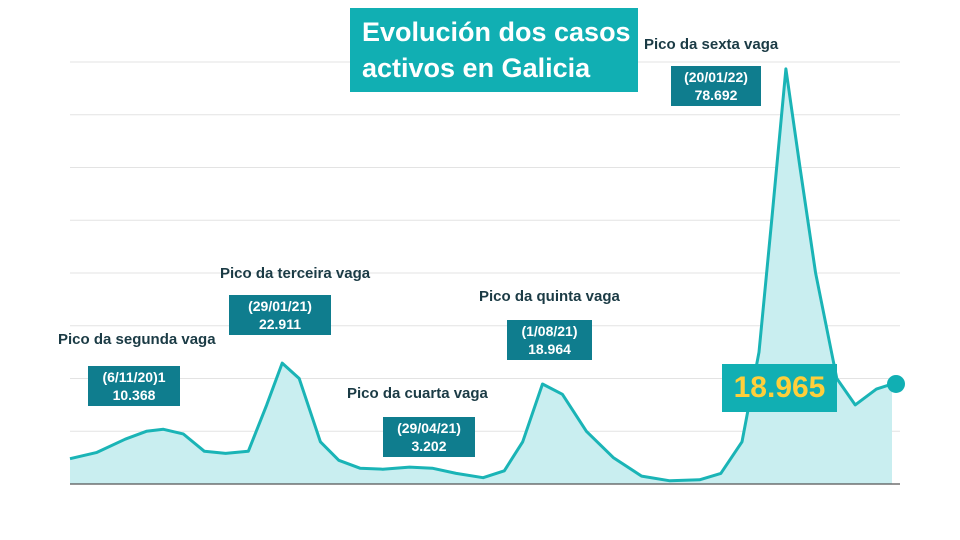  Describe the element at coordinates (134, 377) in the screenshot. I see `peak-date-segunda: (6/11/20)1` at that location.